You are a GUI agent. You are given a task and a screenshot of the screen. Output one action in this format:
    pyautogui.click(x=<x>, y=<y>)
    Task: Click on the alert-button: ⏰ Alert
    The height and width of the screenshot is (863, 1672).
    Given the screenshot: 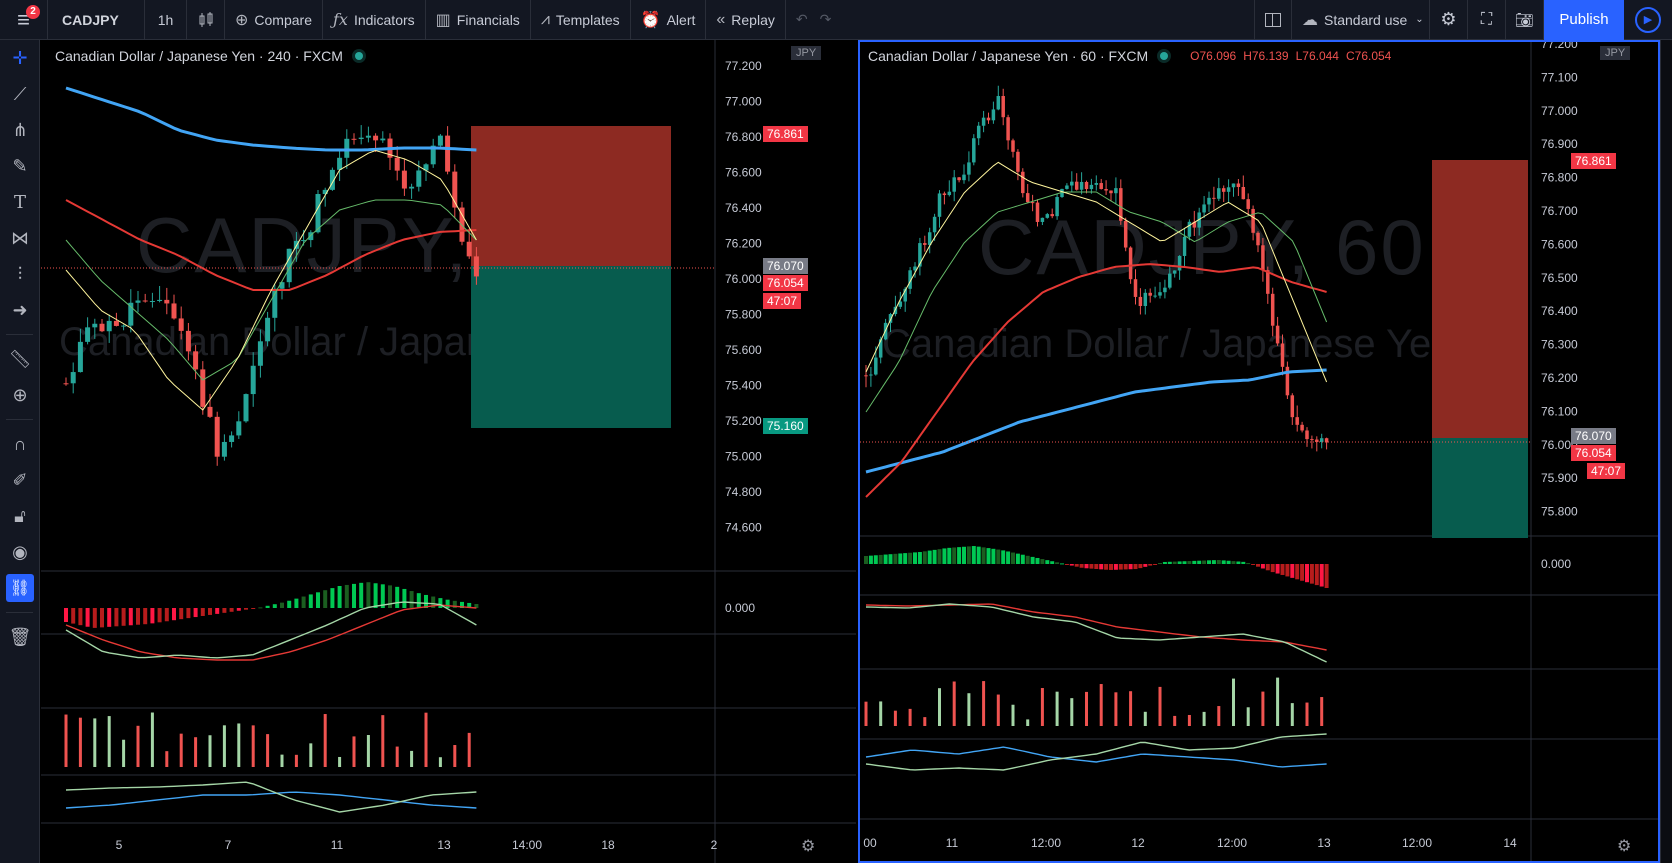 What is the action you would take?
    pyautogui.click(x=669, y=20)
    